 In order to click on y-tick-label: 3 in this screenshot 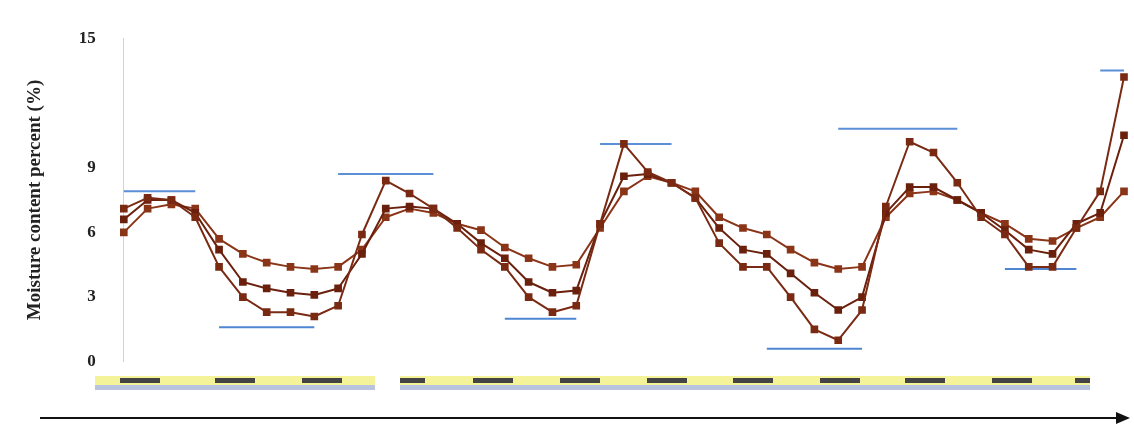, I will do `click(91, 296)`.